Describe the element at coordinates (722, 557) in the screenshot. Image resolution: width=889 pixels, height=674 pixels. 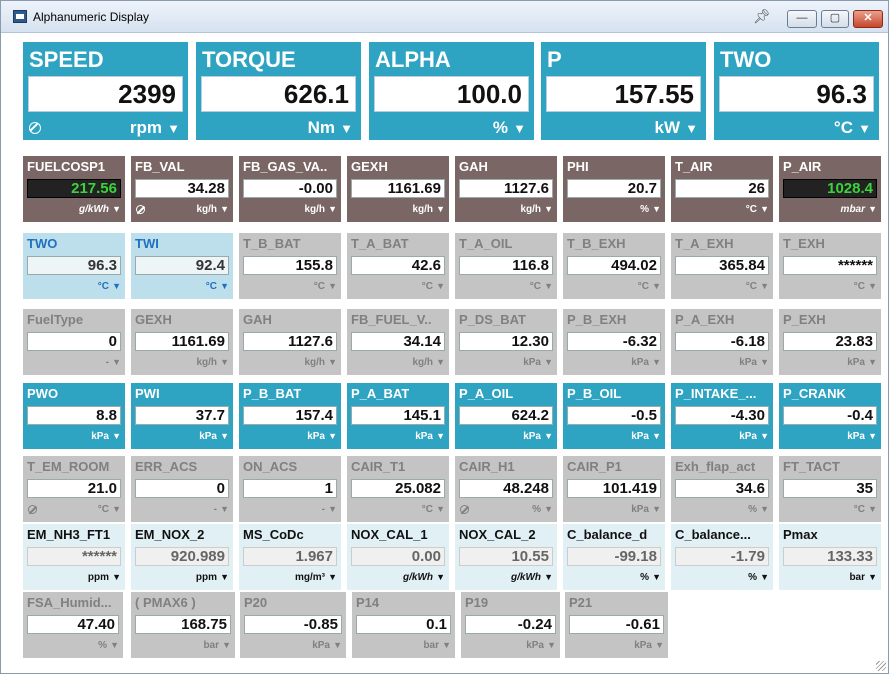
I see `tile-c-balance: C_balance... -1.79% ▼` at that location.